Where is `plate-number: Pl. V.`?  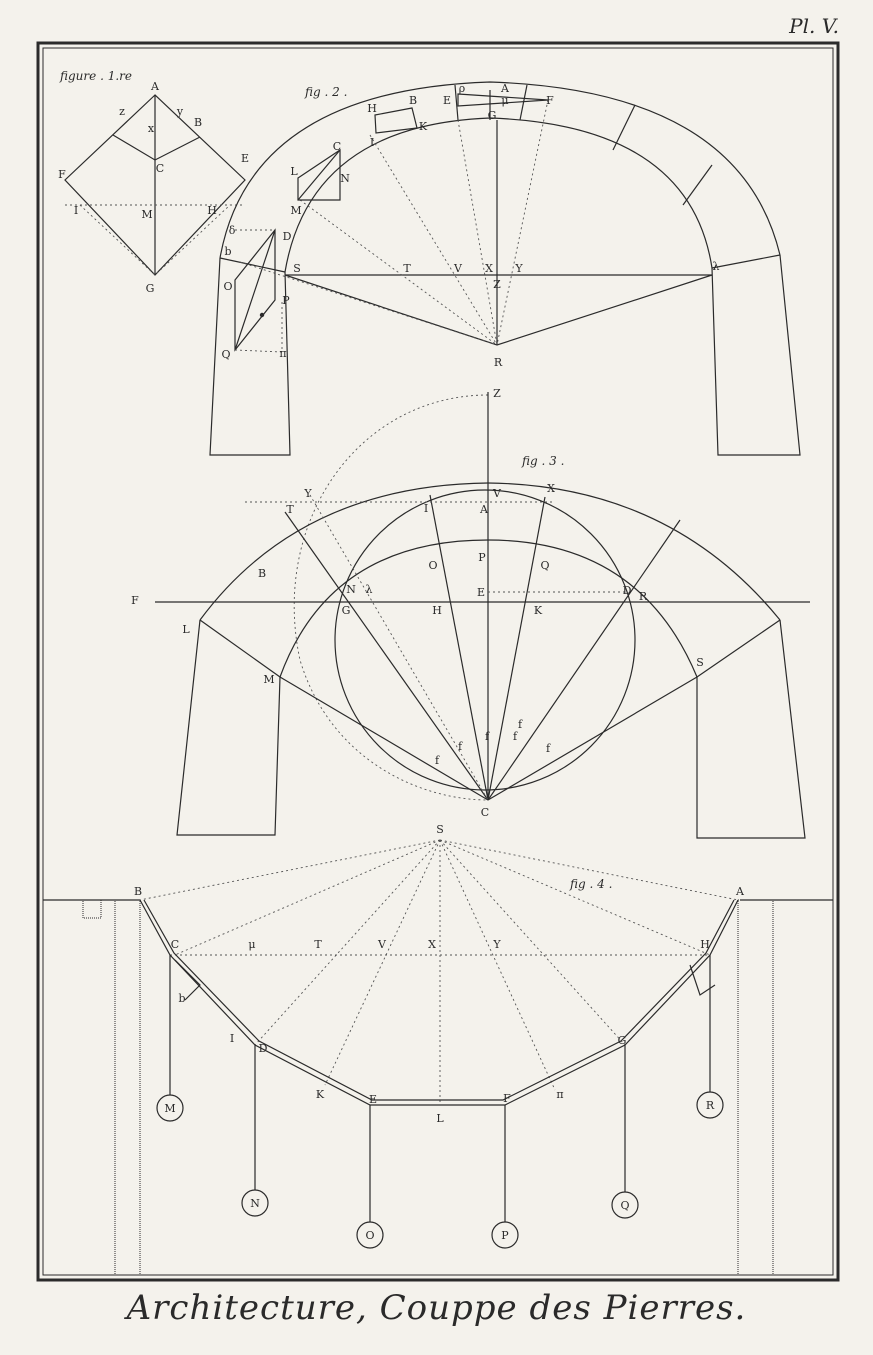 plate-number: Pl. V. is located at coordinates (814, 26).